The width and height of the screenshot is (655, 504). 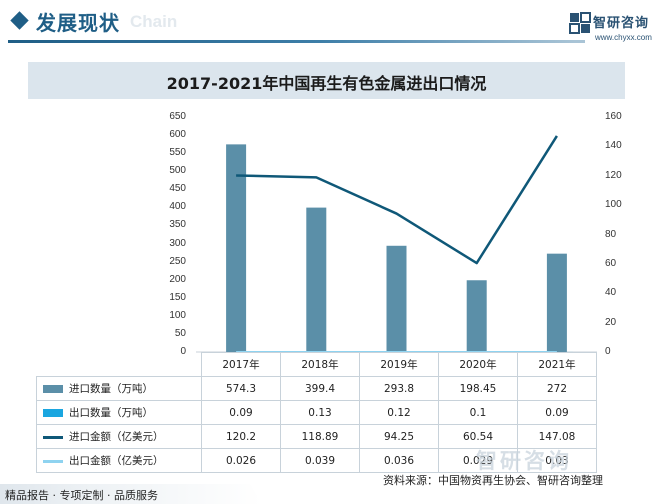 I want to click on y-right-tick-label: 60, so click(x=611, y=263).